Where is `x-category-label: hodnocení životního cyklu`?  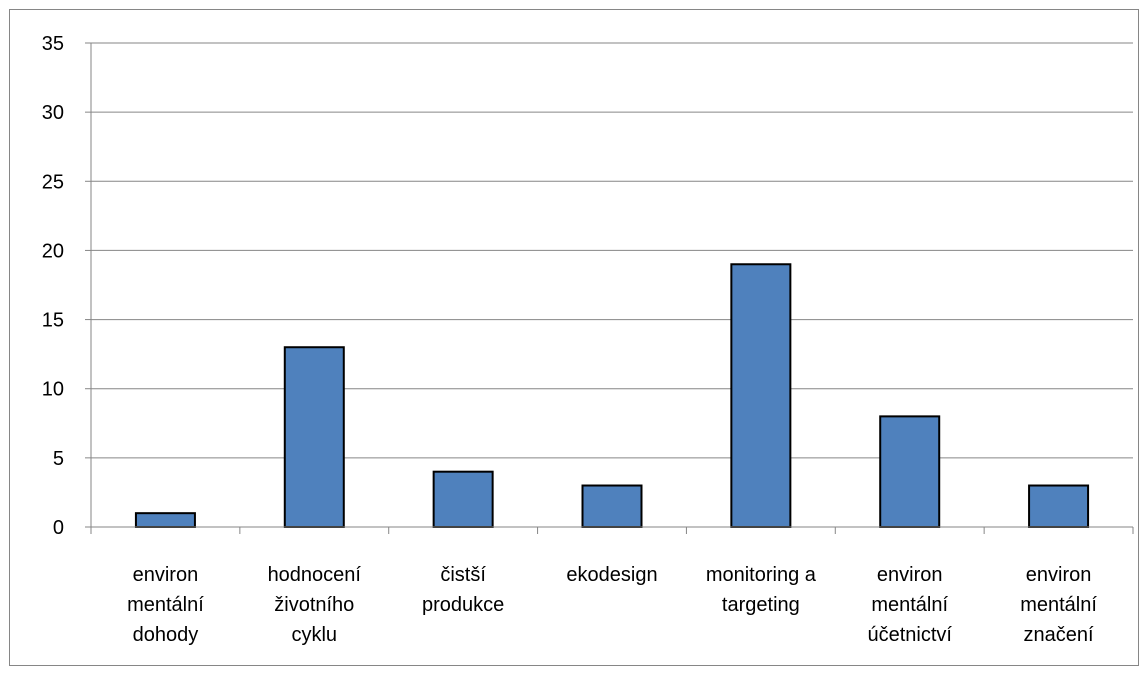 x-category-label: hodnocení životního cyklu is located at coordinates (315, 605).